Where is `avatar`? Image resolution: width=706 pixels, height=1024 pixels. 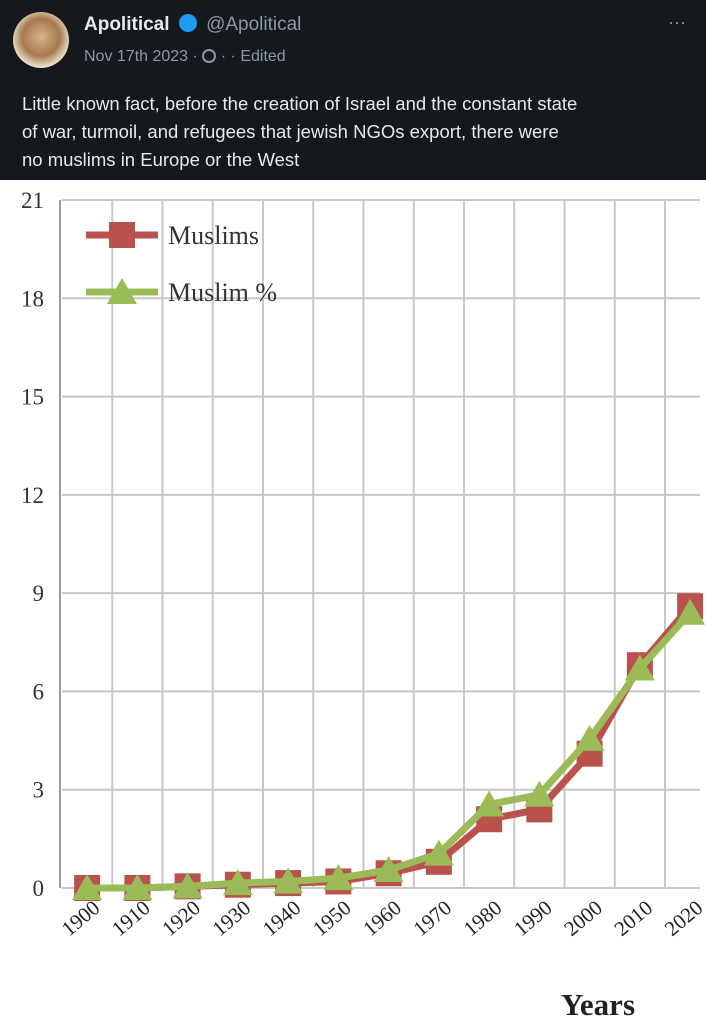
avatar is located at coordinates (41, 40).